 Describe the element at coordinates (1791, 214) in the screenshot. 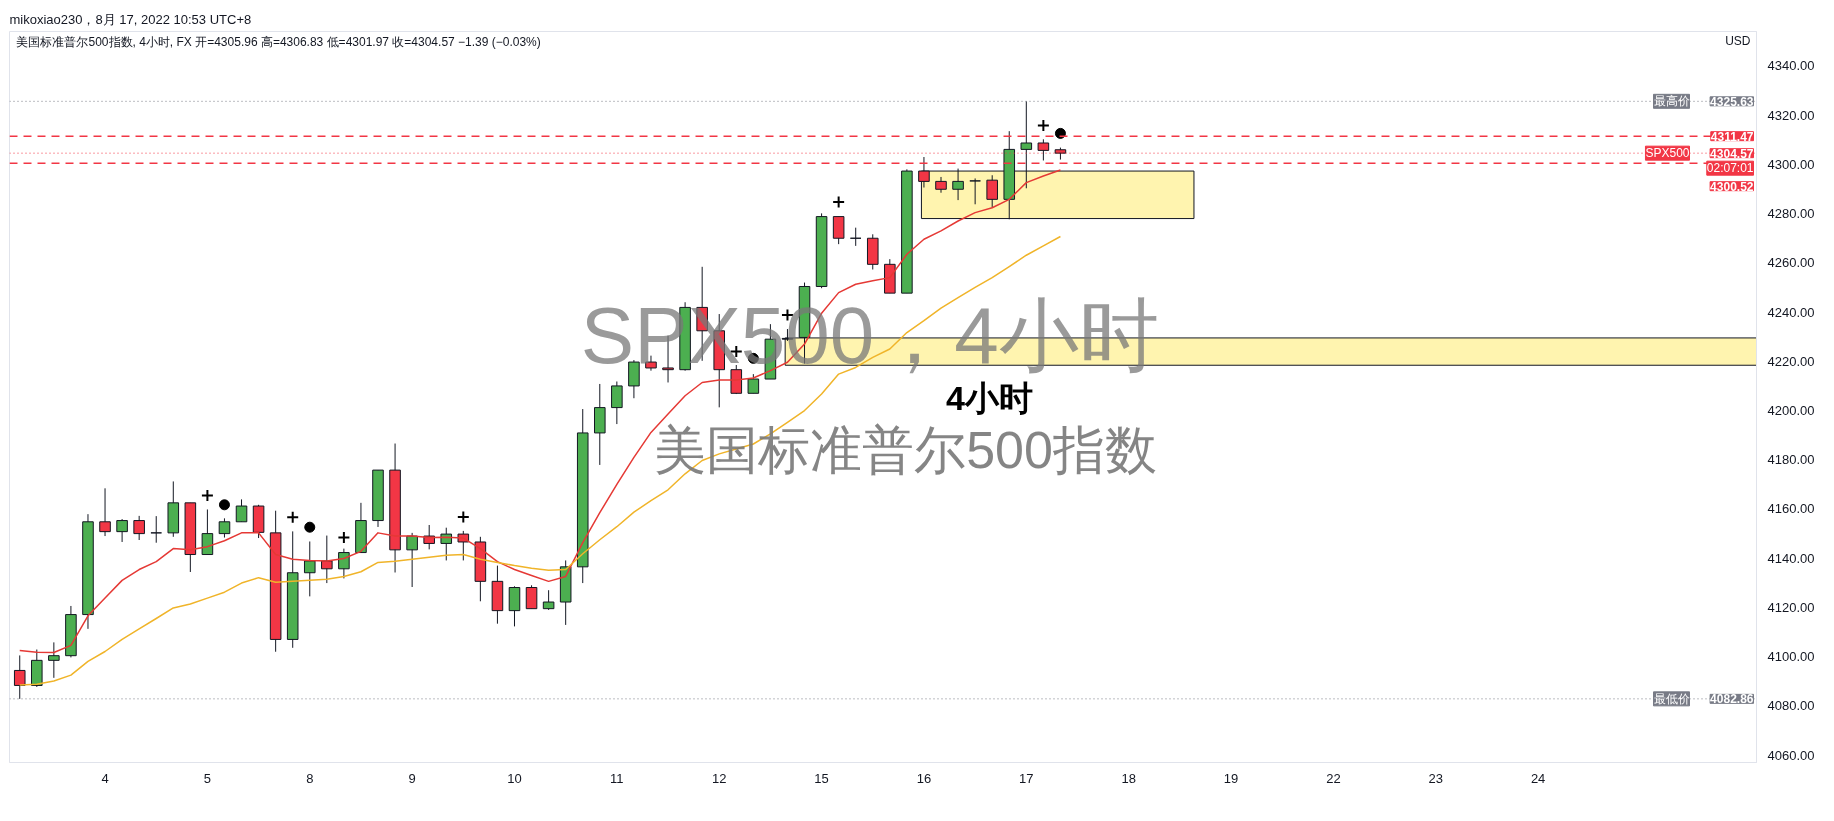

I see `y-tick-label: 4280.00` at that location.